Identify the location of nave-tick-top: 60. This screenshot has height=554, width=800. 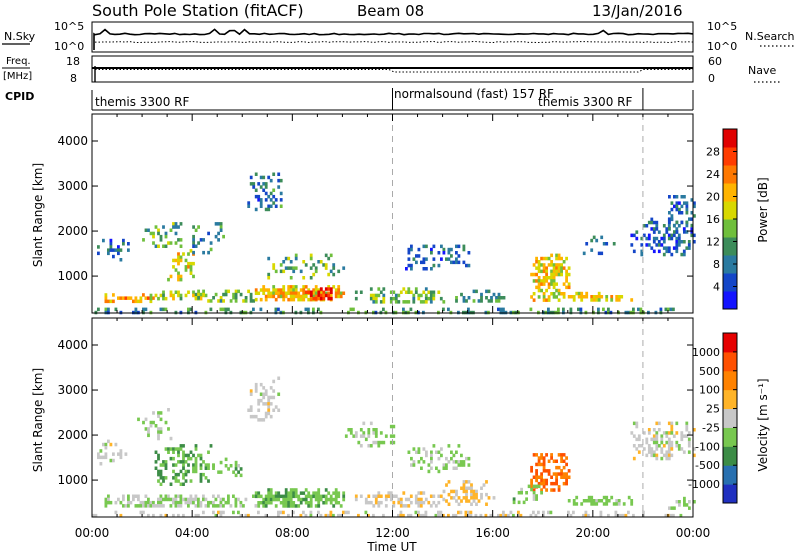
(715, 61).